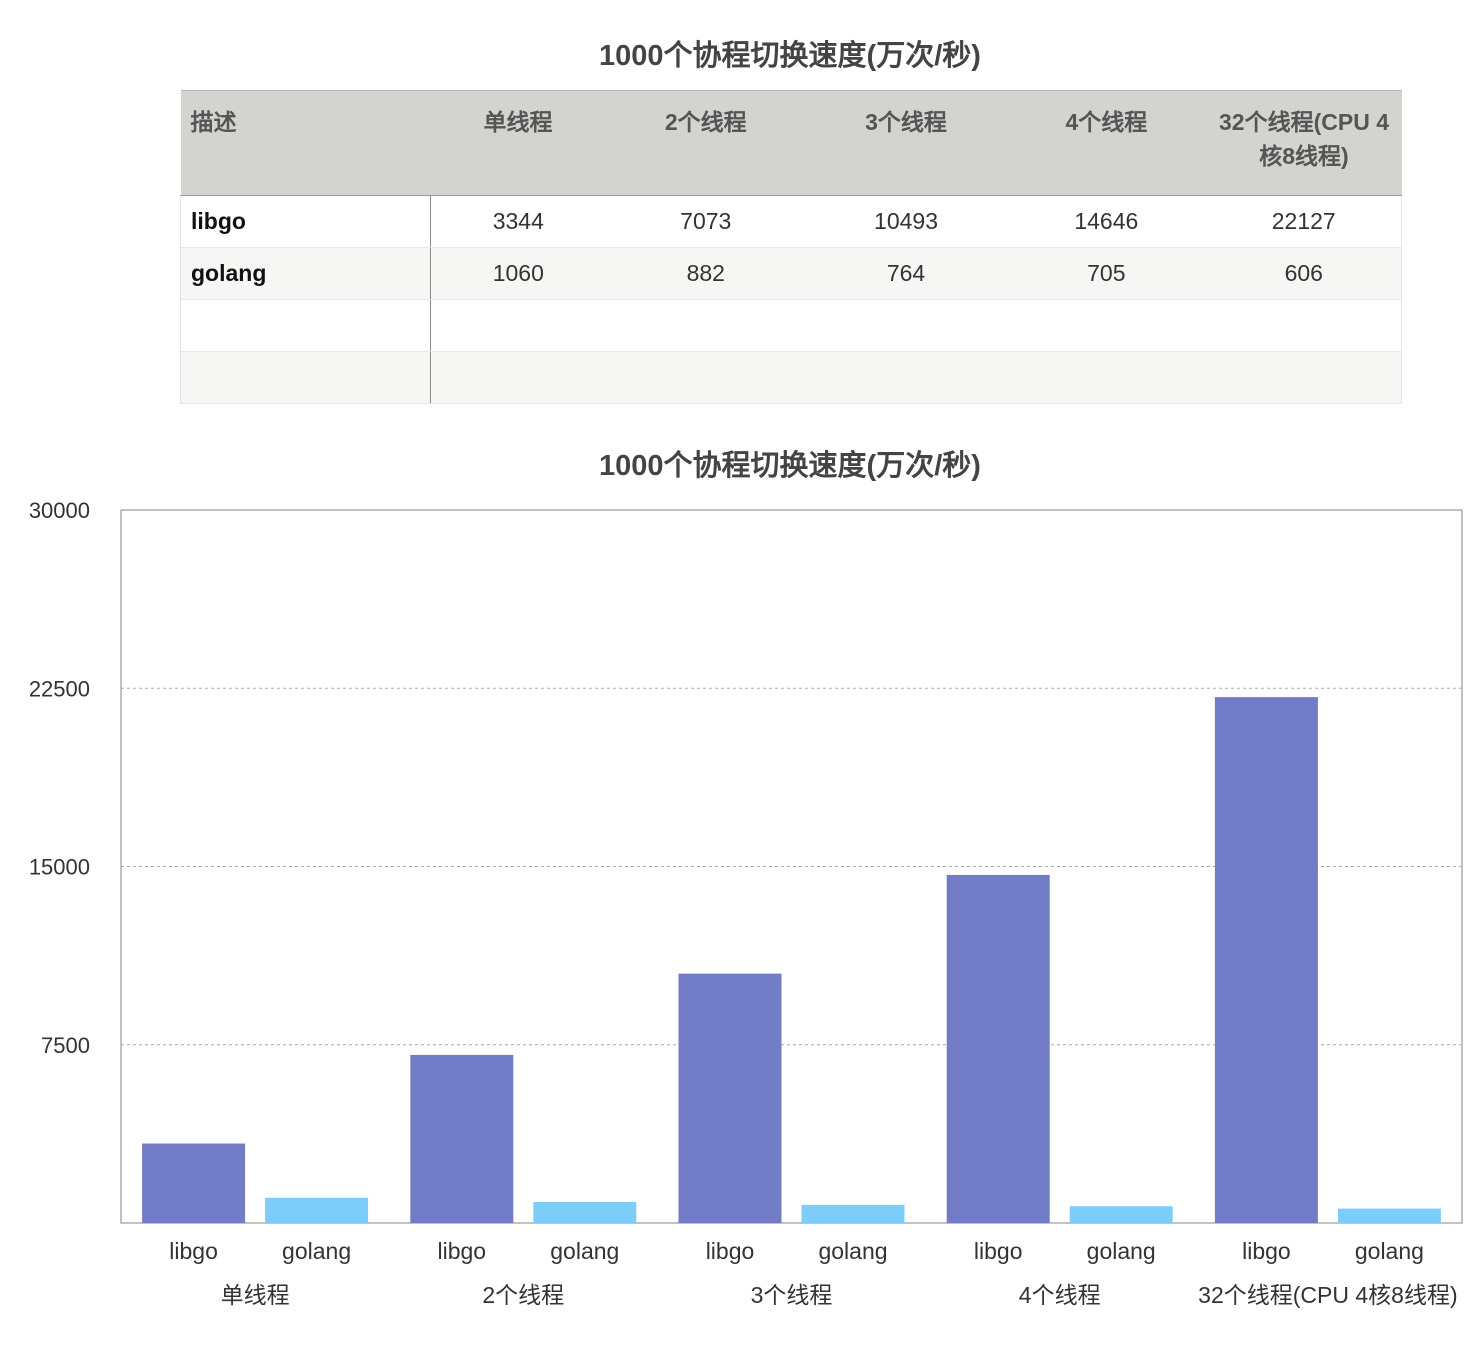 Image resolution: width=1480 pixels, height=1348 pixels. What do you see at coordinates (1327, 1295) in the screenshot?
I see `x-category-label: 32个线程(CPU 4核8线程)` at bounding box center [1327, 1295].